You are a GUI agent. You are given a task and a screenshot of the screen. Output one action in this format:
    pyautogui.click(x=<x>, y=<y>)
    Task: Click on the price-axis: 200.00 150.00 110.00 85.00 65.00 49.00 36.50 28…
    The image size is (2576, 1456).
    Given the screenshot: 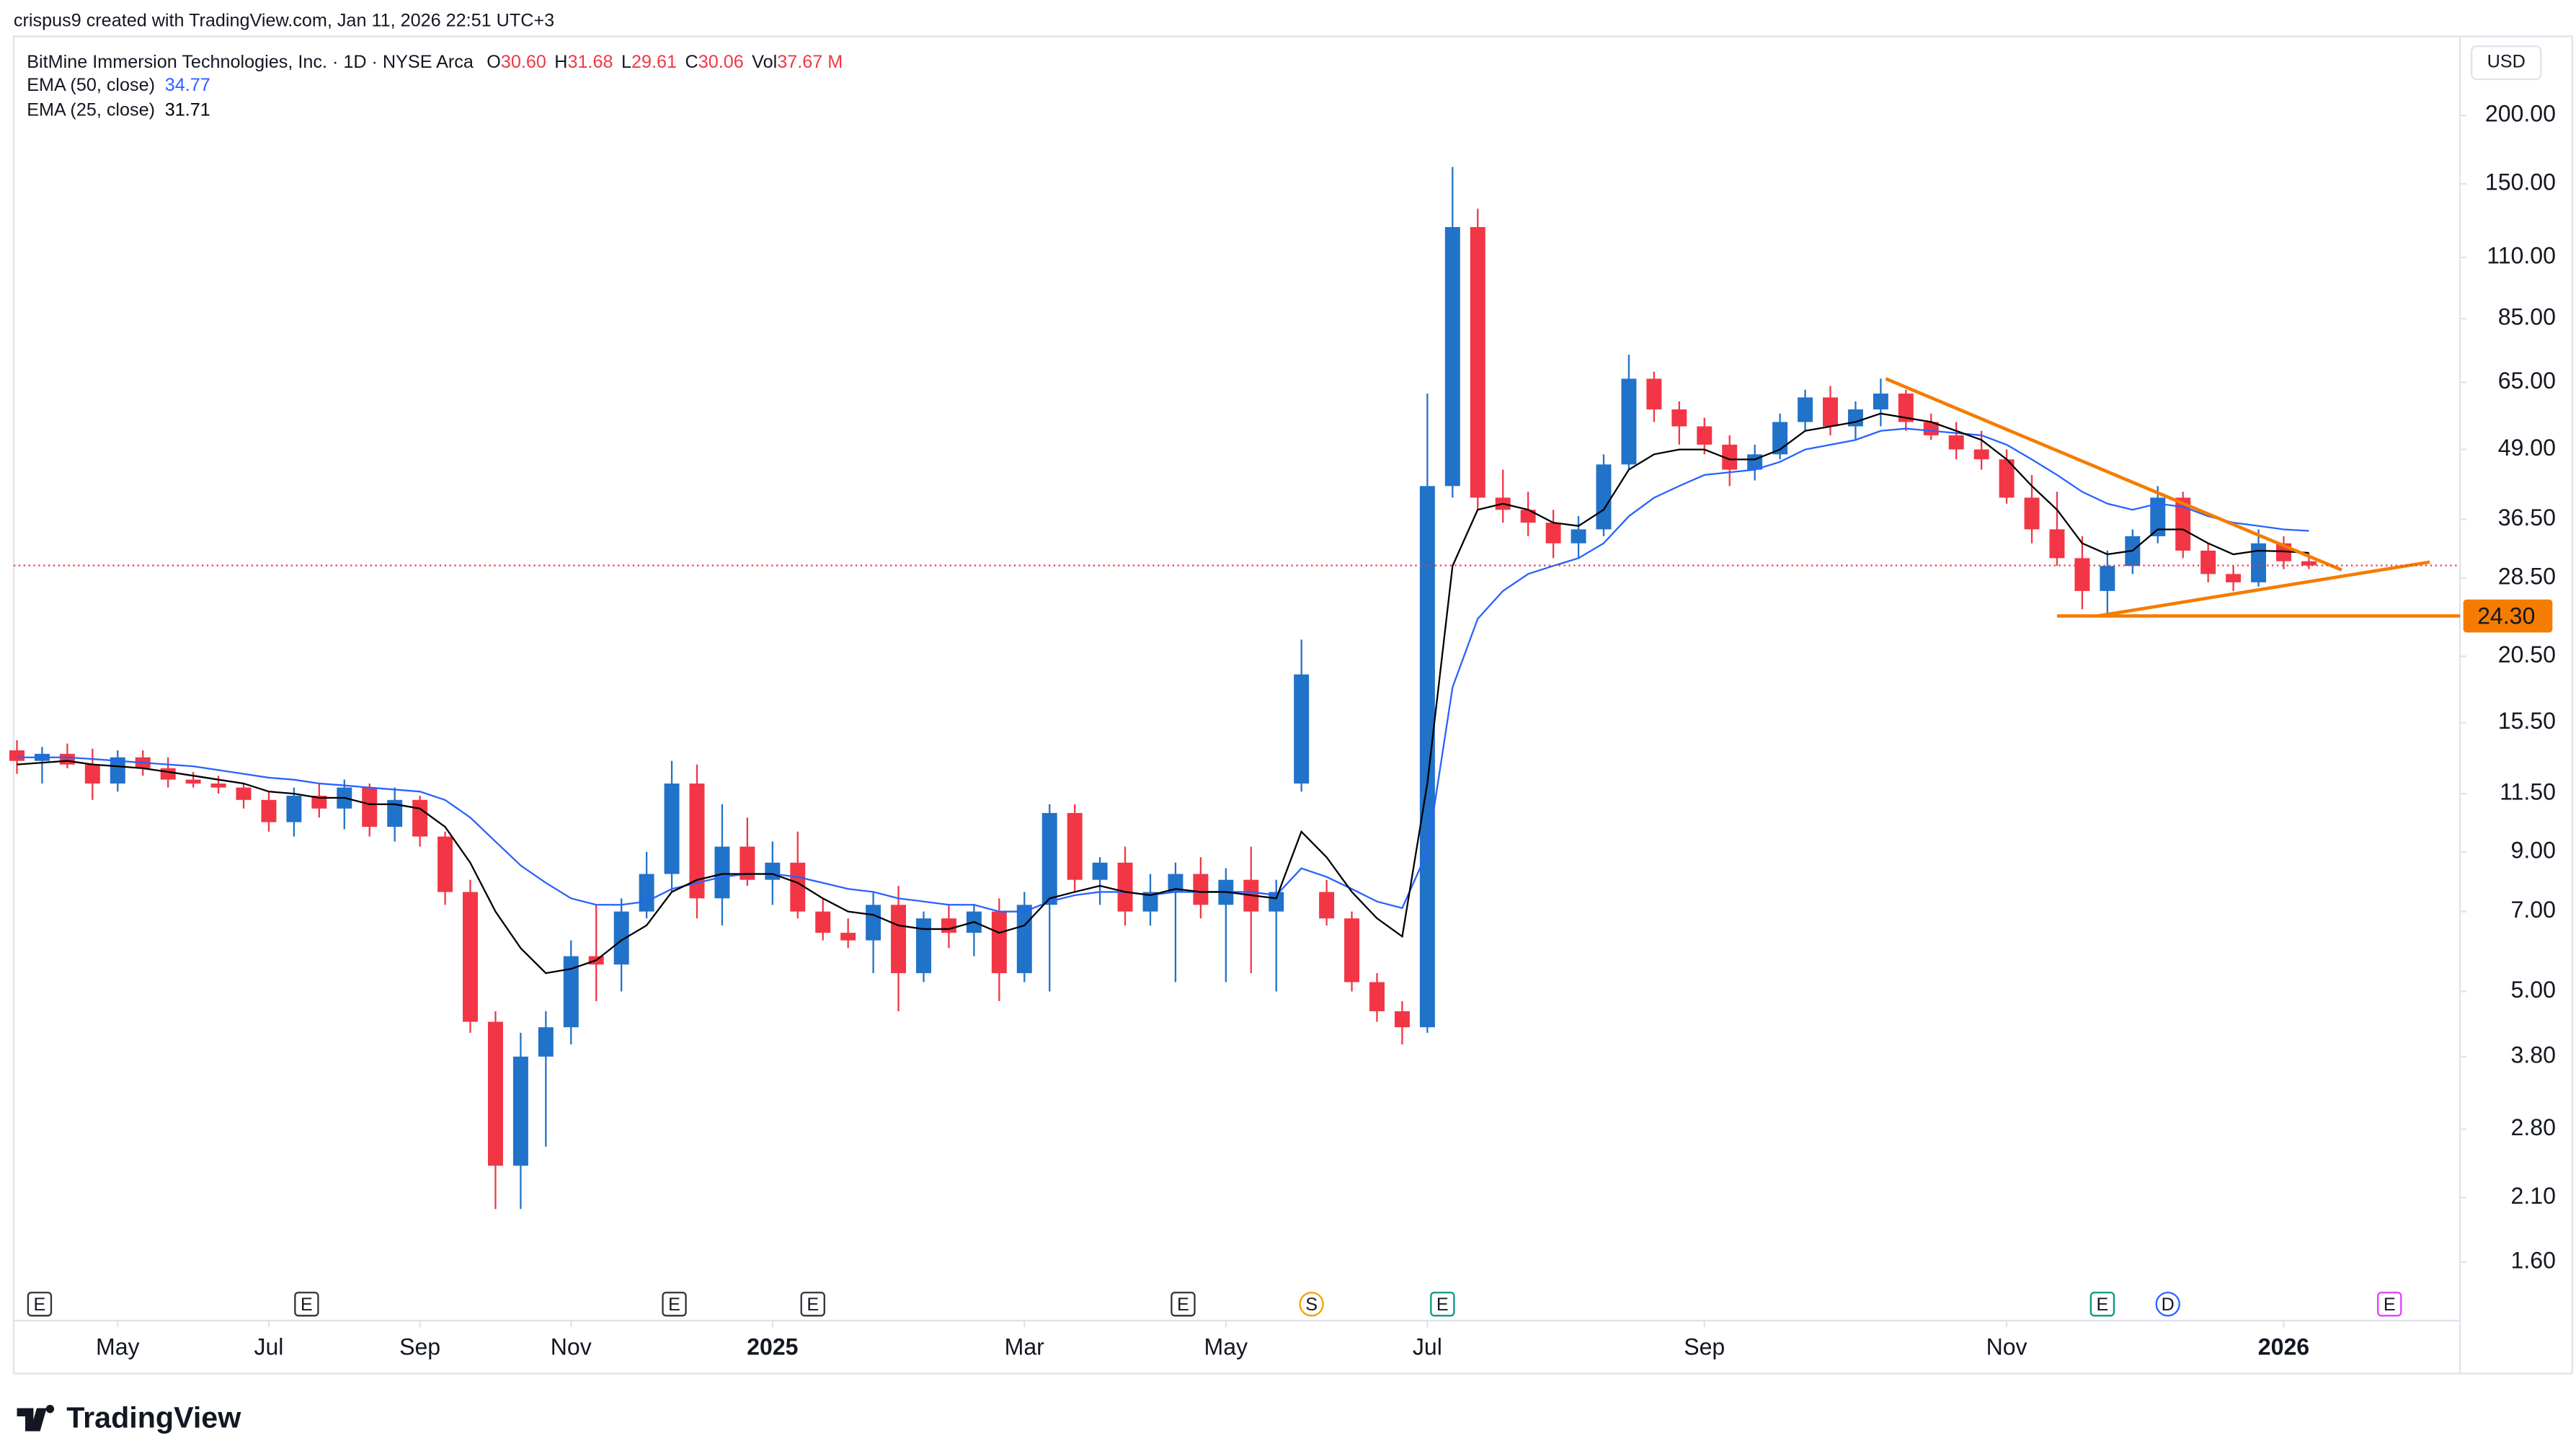 What is the action you would take?
    pyautogui.click(x=2508, y=687)
    